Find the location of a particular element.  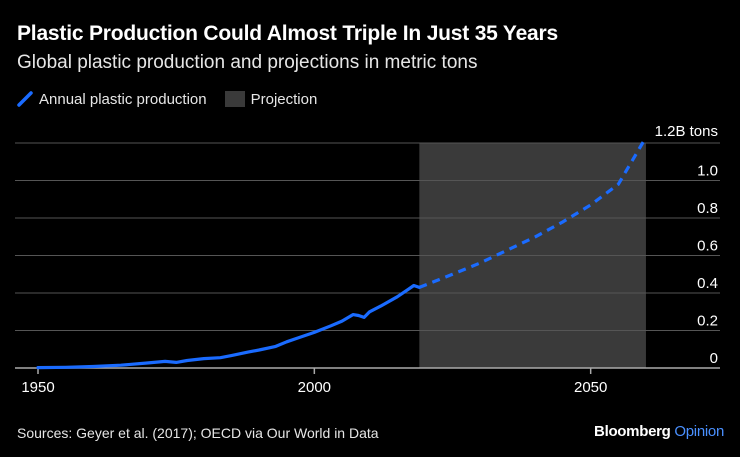

brand-logo: Bloomberg Opinion is located at coordinates (659, 431).